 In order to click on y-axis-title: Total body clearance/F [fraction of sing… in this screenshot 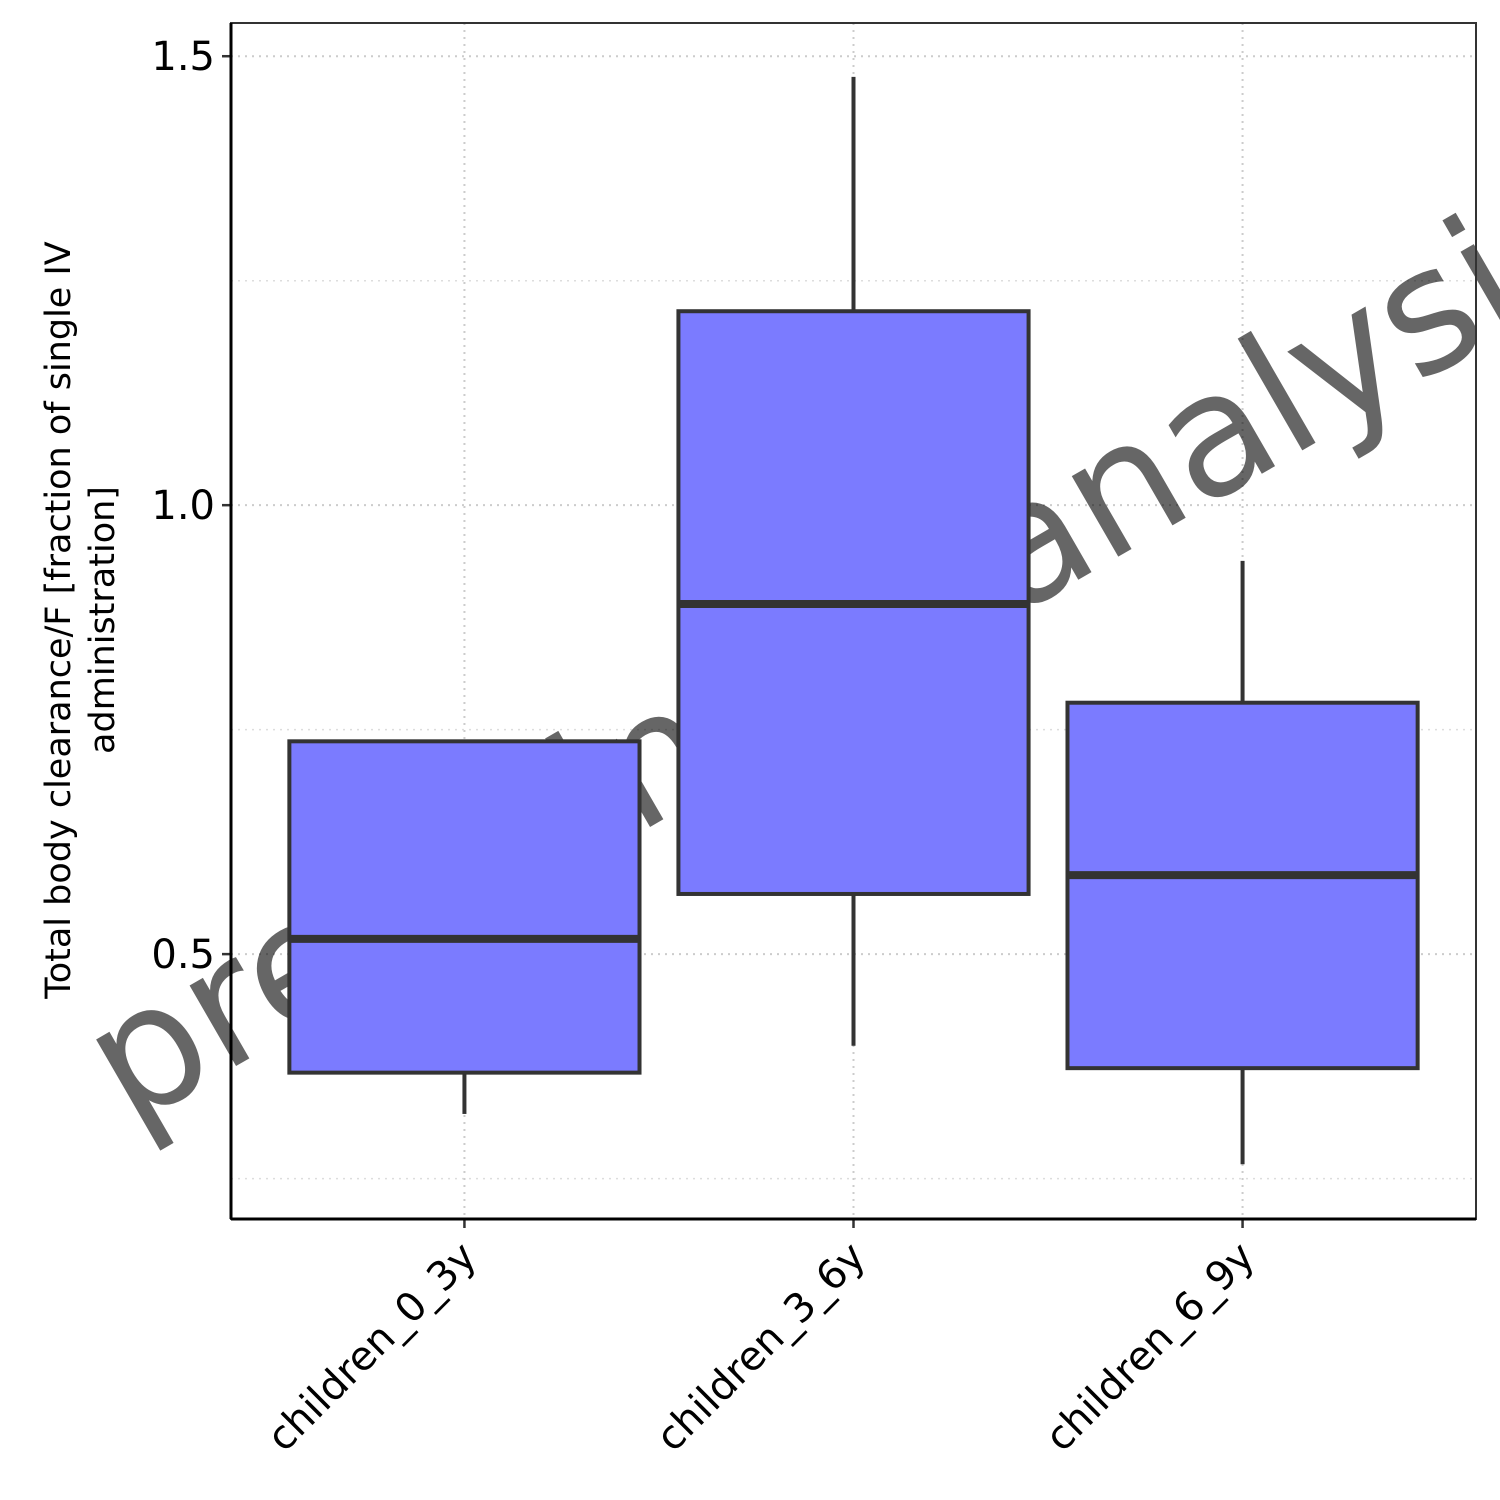, I will do `click(81, 620)`.